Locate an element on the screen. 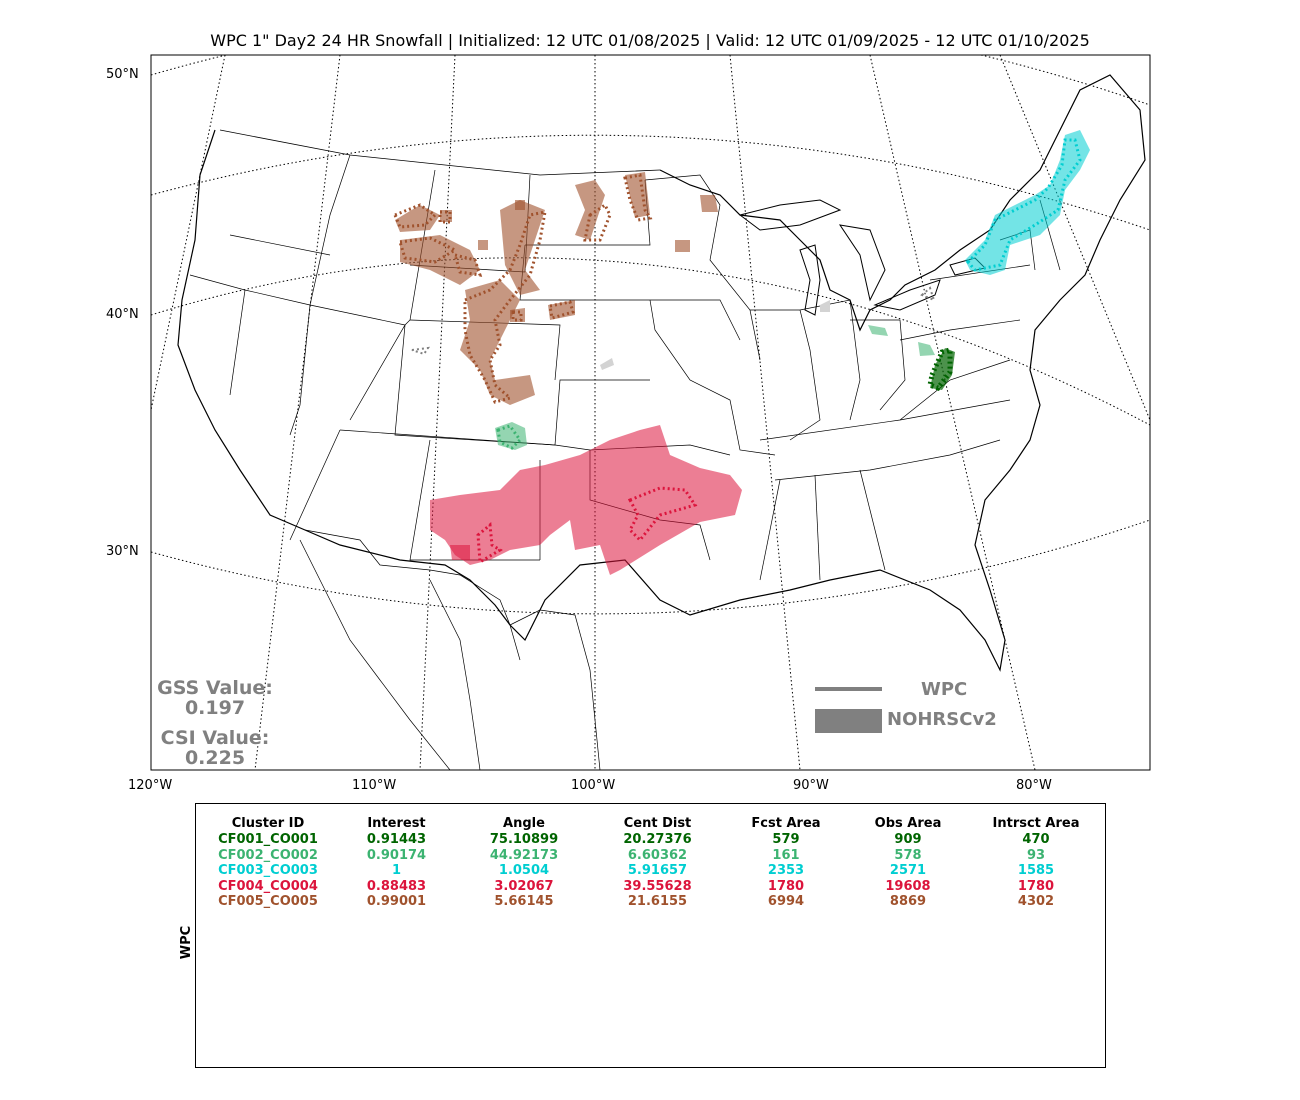  lat-label-40: 40°N is located at coordinates (122, 314).